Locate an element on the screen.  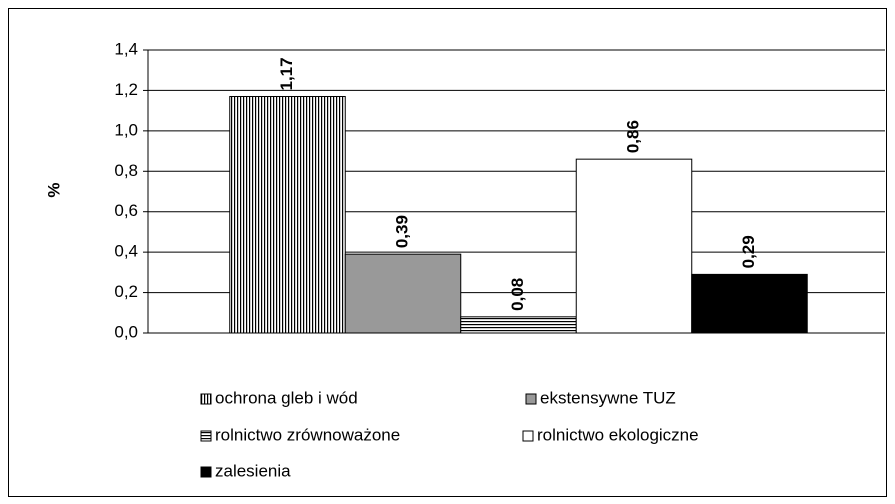
y-tick-label: 1,4 is located at coordinates (126, 48).